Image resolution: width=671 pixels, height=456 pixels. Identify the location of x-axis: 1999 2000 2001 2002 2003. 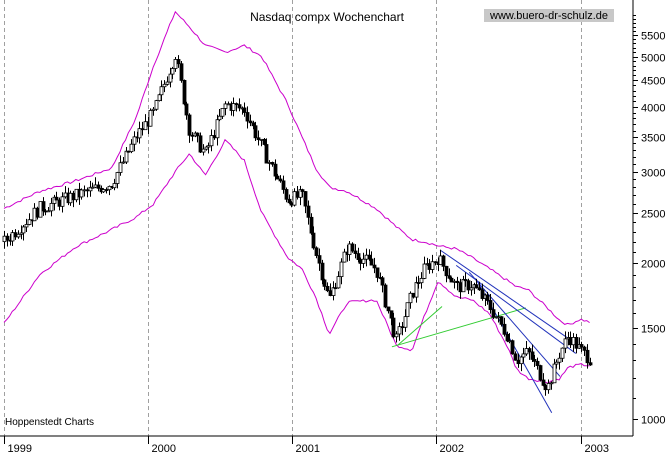
(306, 445).